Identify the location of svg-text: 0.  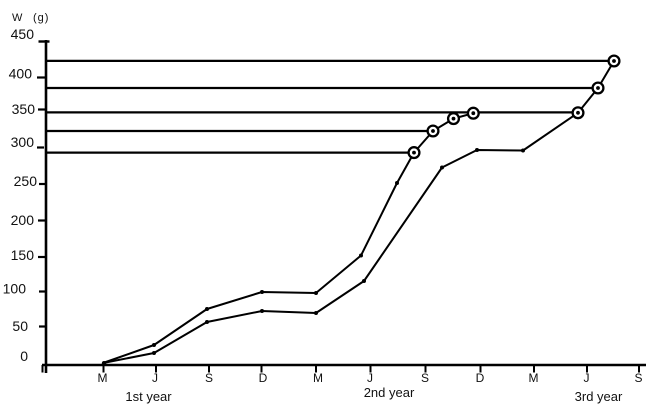
(24, 356).